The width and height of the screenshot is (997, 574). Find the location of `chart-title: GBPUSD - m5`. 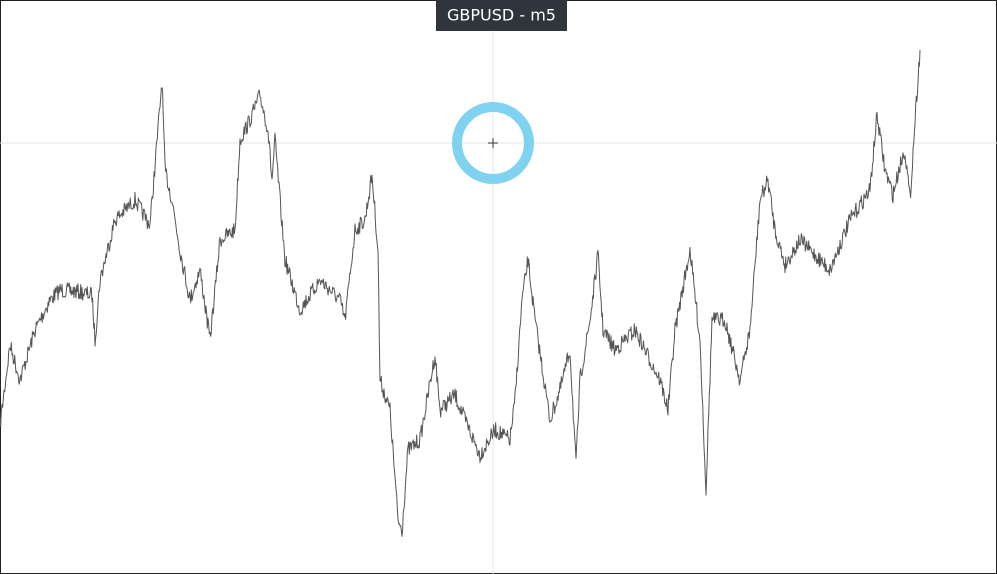

chart-title: GBPUSD - m5 is located at coordinates (501, 15).